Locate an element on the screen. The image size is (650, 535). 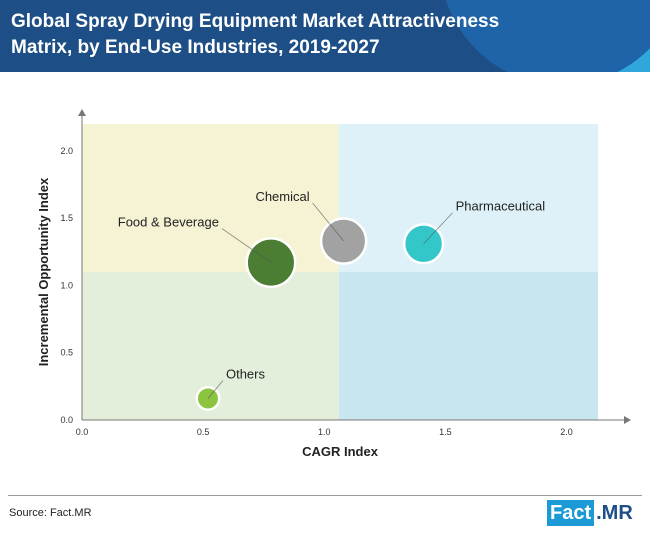
logo-part-mr: .MR is located at coordinates (614, 513).